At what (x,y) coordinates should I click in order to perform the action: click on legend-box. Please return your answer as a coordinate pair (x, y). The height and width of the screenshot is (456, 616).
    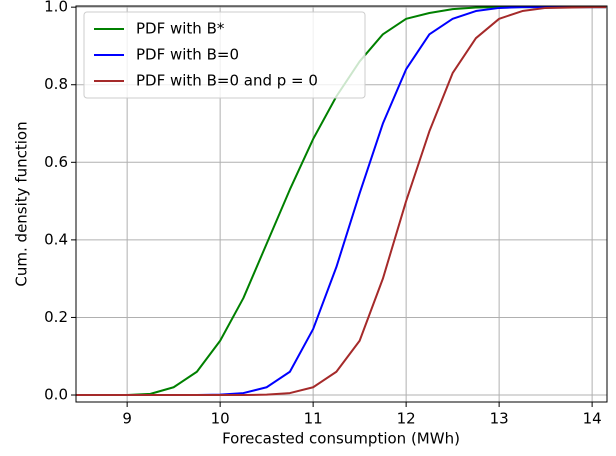
    Looking at the image, I should click on (224, 55).